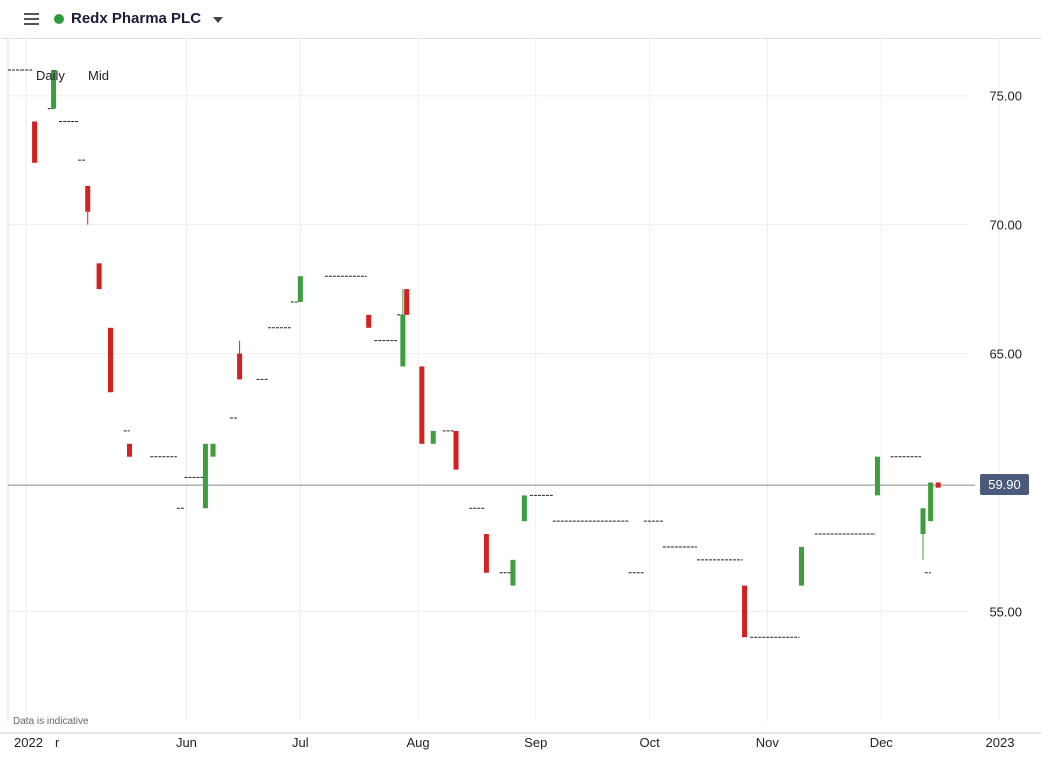 The image size is (1041, 758). I want to click on x-tick-label: Dec, so click(882, 742).